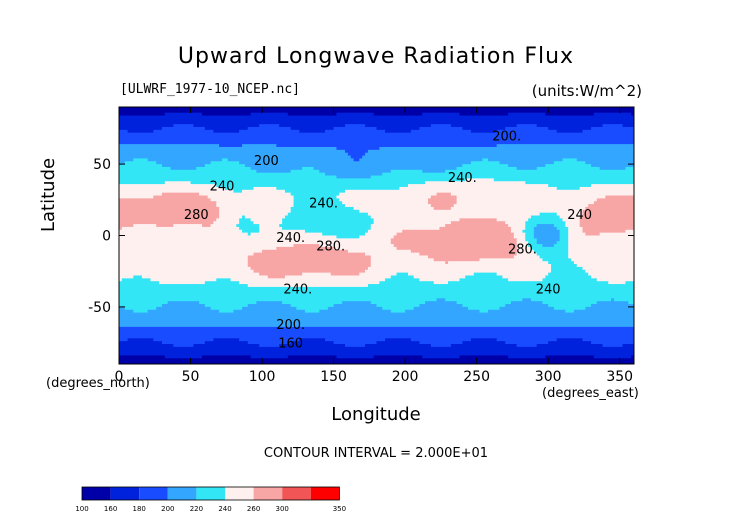  I want to click on chart-title: Upward Longwave Radiation Flux, so click(376, 56).